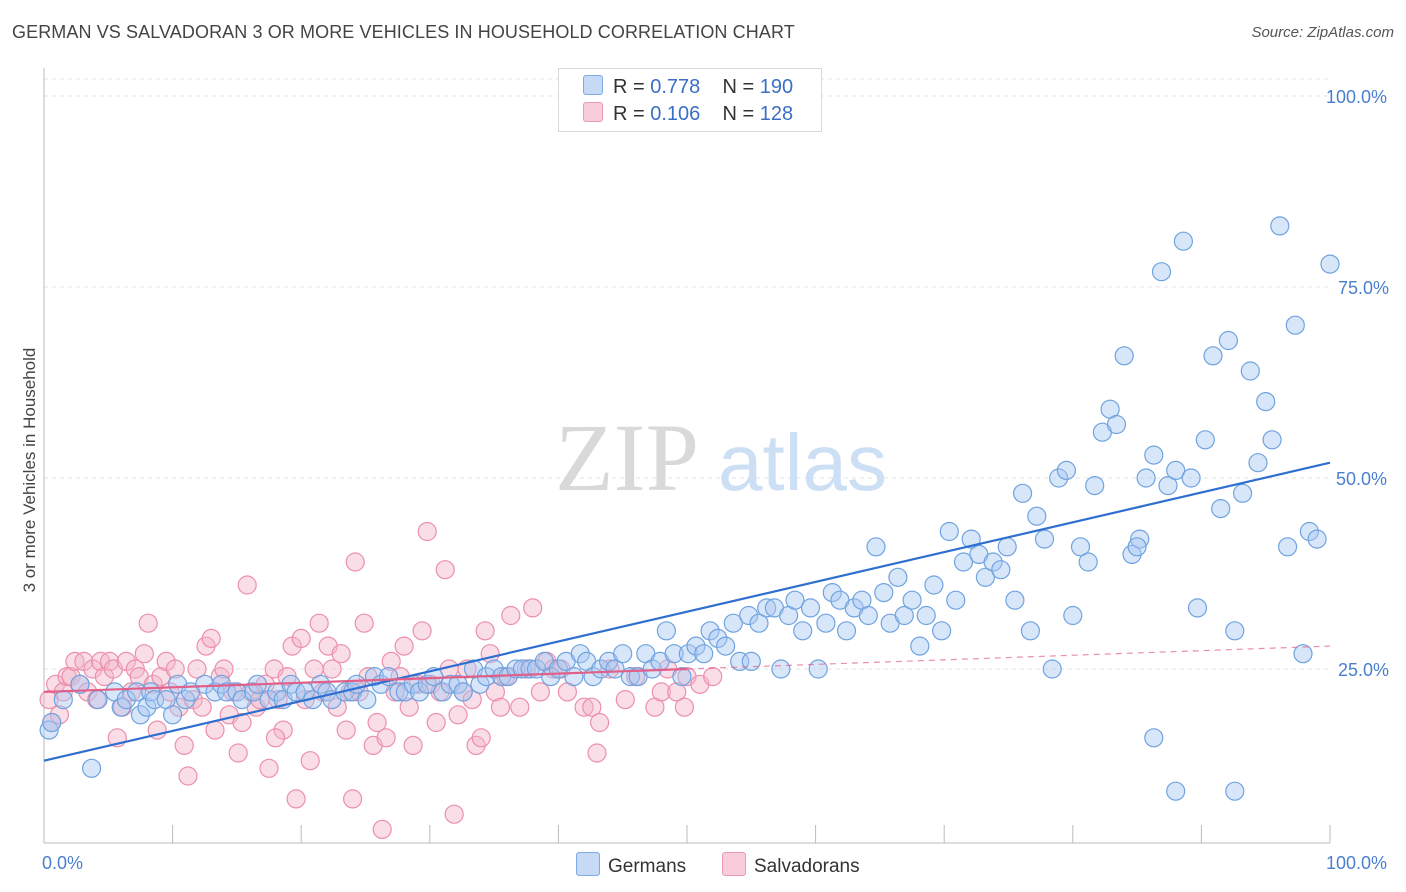 The width and height of the screenshot is (1406, 892). What do you see at coordinates (1357, 863) in the screenshot?
I see `x-tick-max: 100.0%` at bounding box center [1357, 863].